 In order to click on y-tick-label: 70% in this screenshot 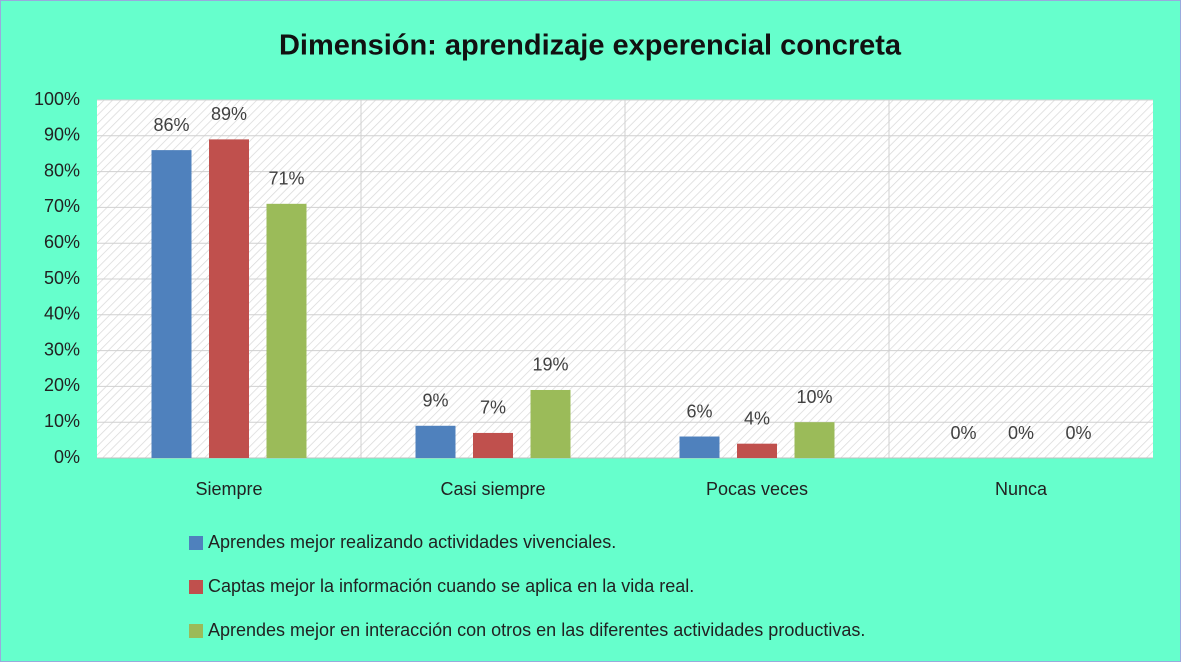, I will do `click(62, 206)`.